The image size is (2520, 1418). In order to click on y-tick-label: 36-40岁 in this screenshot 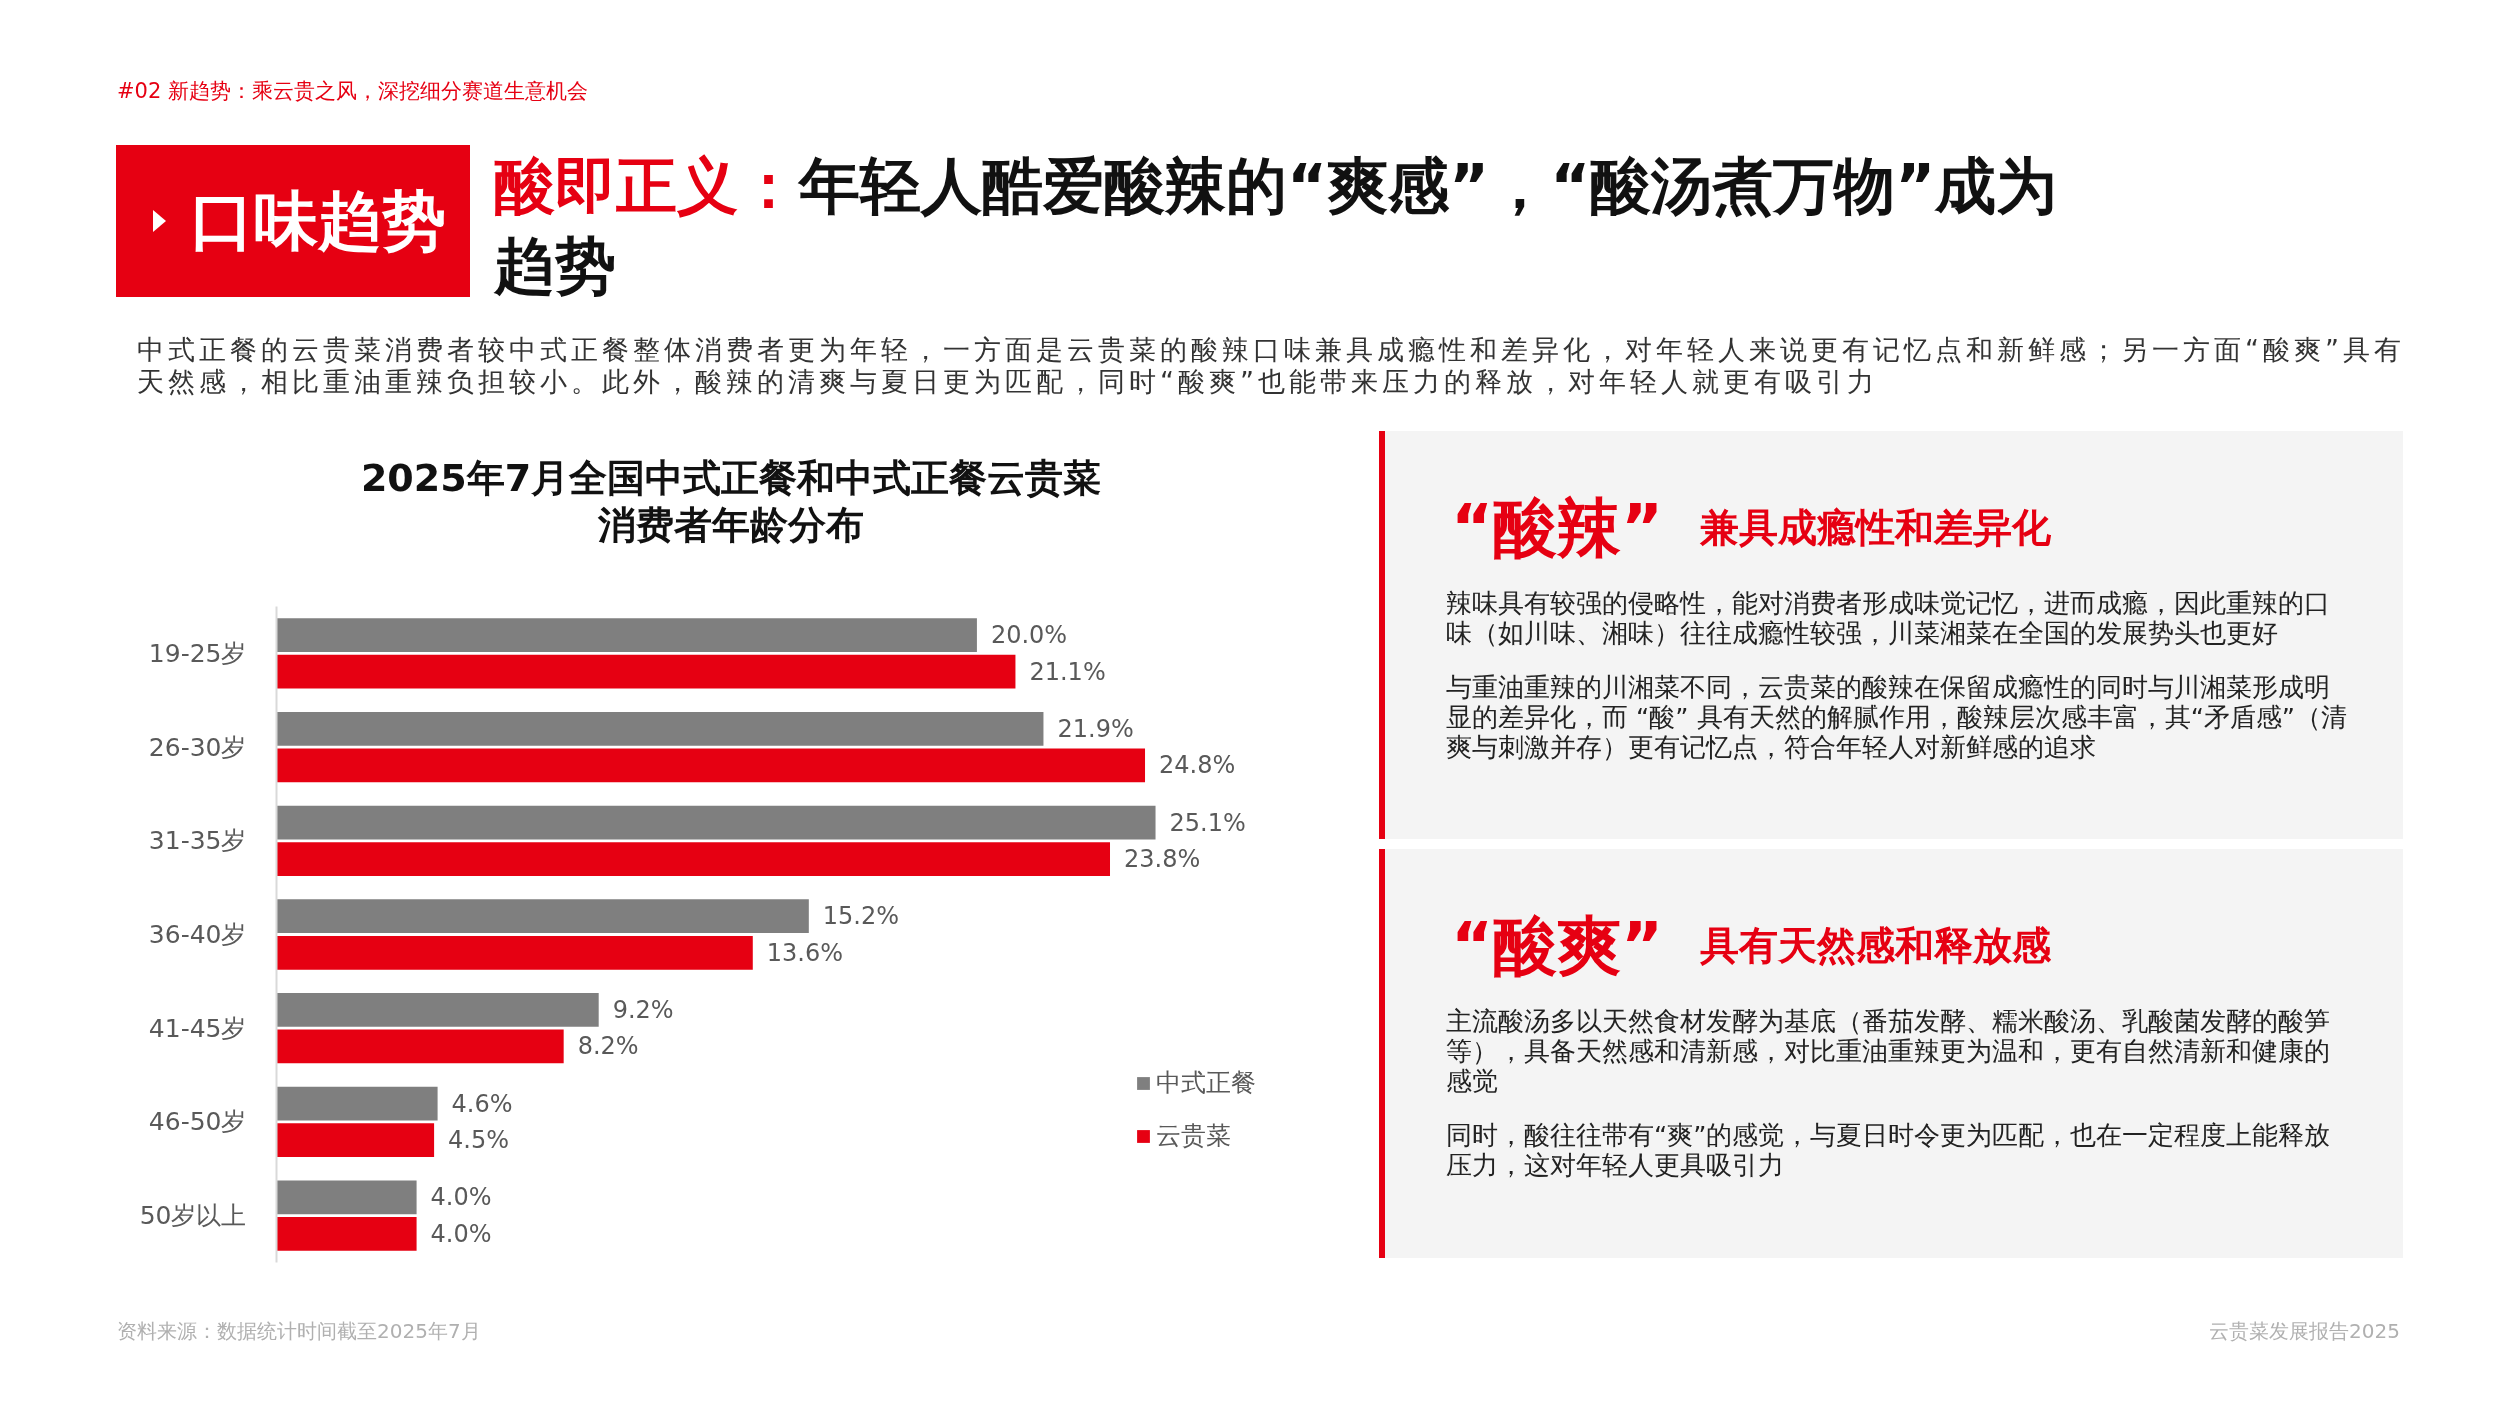, I will do `click(197, 934)`.